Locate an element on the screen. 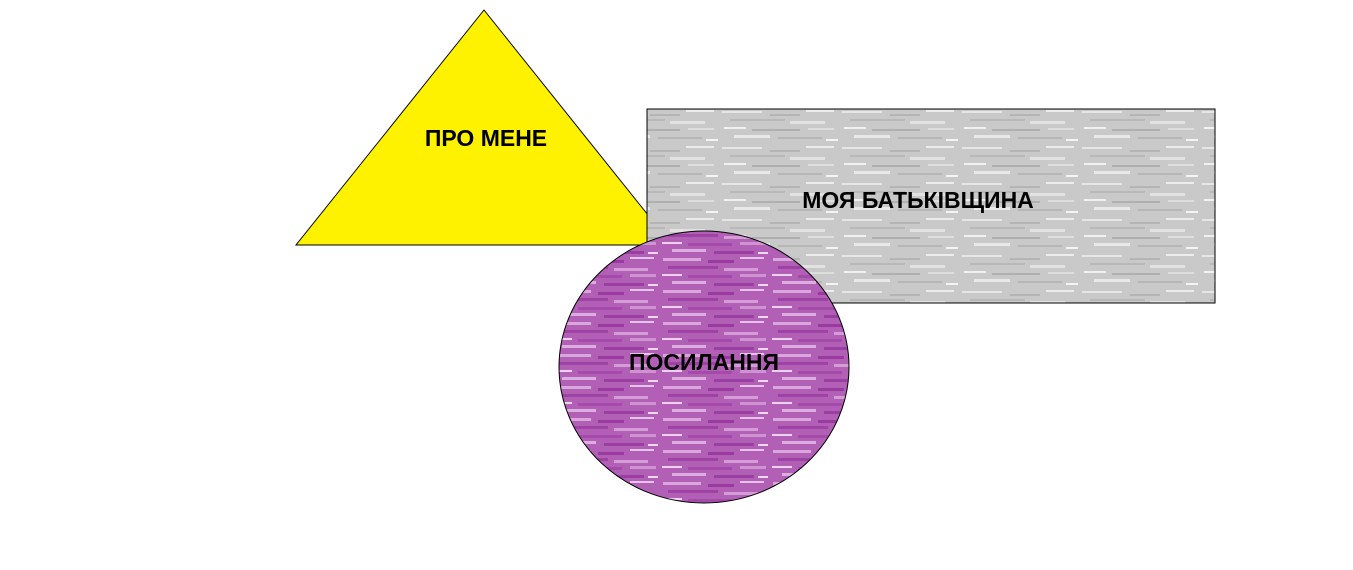 This screenshot has width=1353, height=570. links-circle-shape is located at coordinates (704, 367).